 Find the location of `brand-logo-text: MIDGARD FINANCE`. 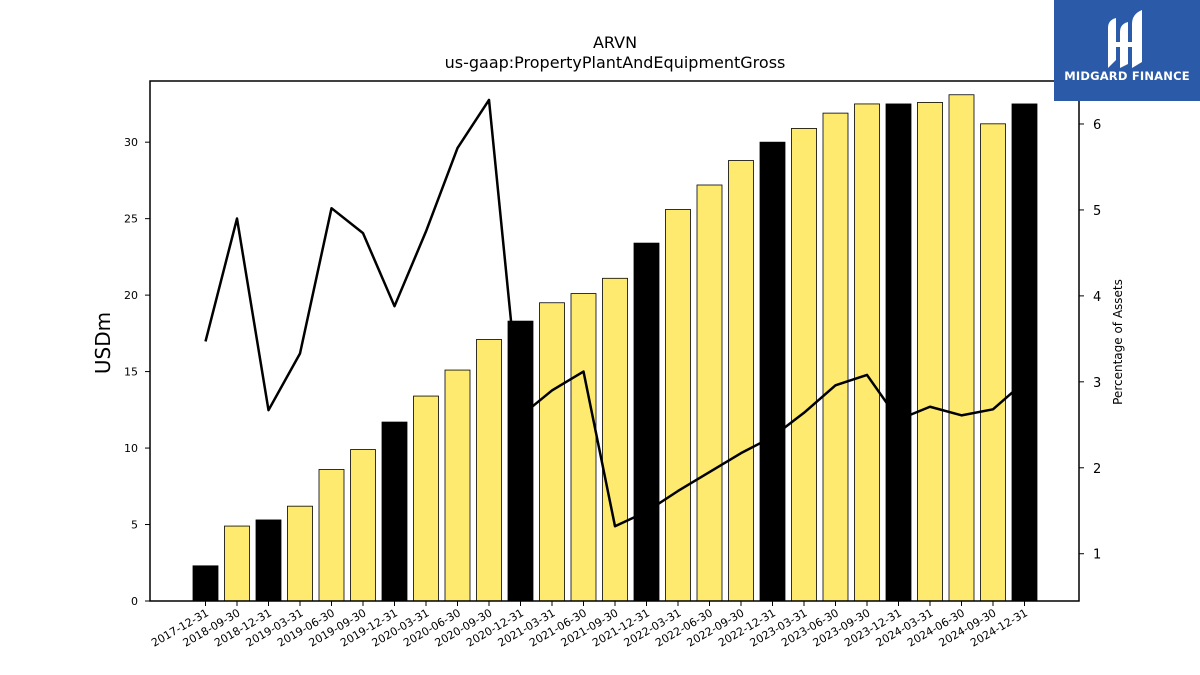

brand-logo-text: MIDGARD FINANCE is located at coordinates (1127, 76).